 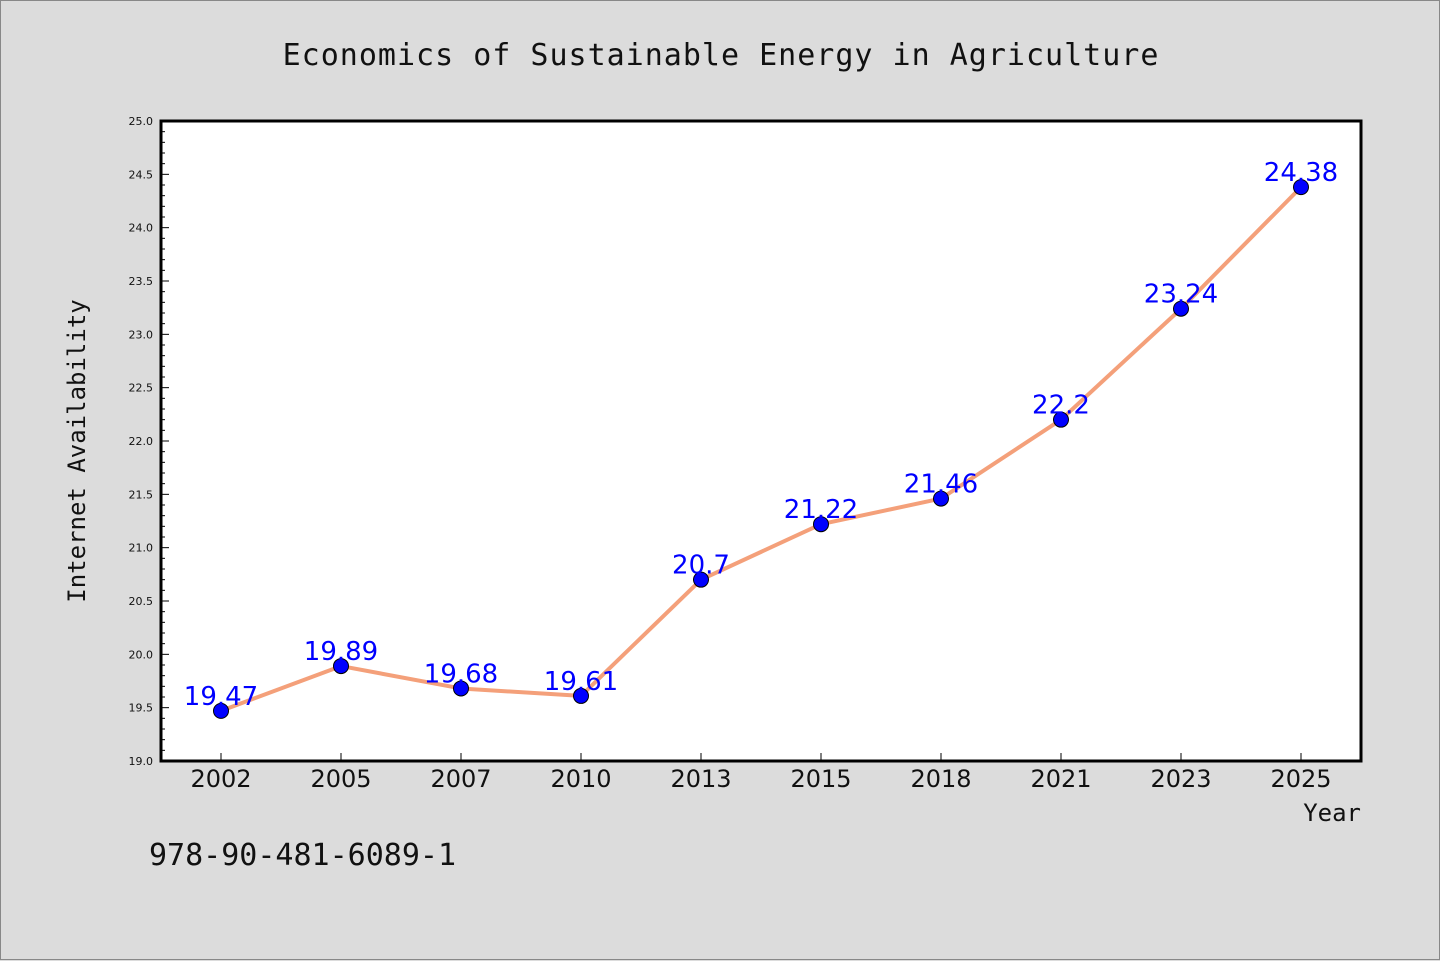 What do you see at coordinates (141, 174) in the screenshot?
I see `y-tick-label: 24.5` at bounding box center [141, 174].